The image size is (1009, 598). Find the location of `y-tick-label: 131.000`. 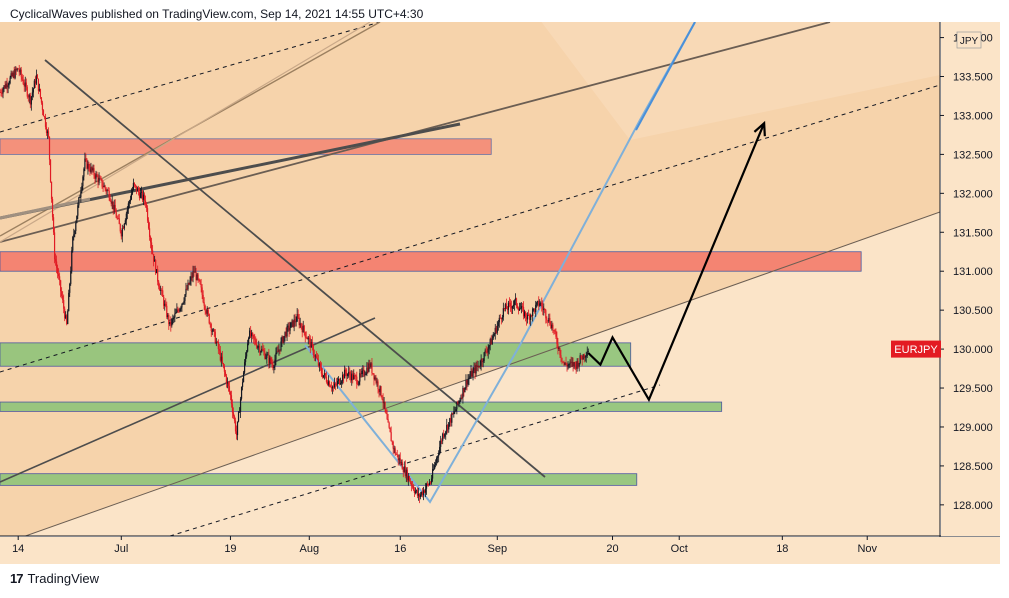

y-tick-label: 131.000 is located at coordinates (973, 272).